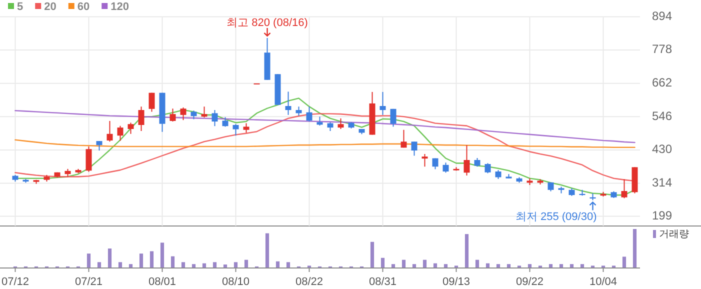 The image size is (701, 289). Describe the element at coordinates (83, 7) in the screenshot. I see `legend-label: 60` at that location.